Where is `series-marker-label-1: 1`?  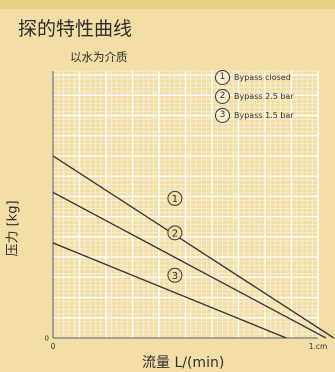 series-marker-label-1: 1 is located at coordinates (175, 199).